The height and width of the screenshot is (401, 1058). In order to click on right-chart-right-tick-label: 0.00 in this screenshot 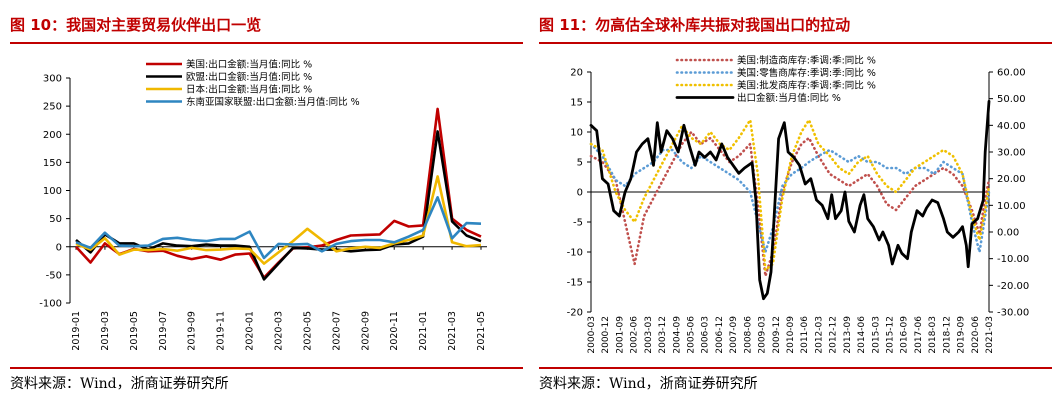, I will do `click(1008, 233)`.